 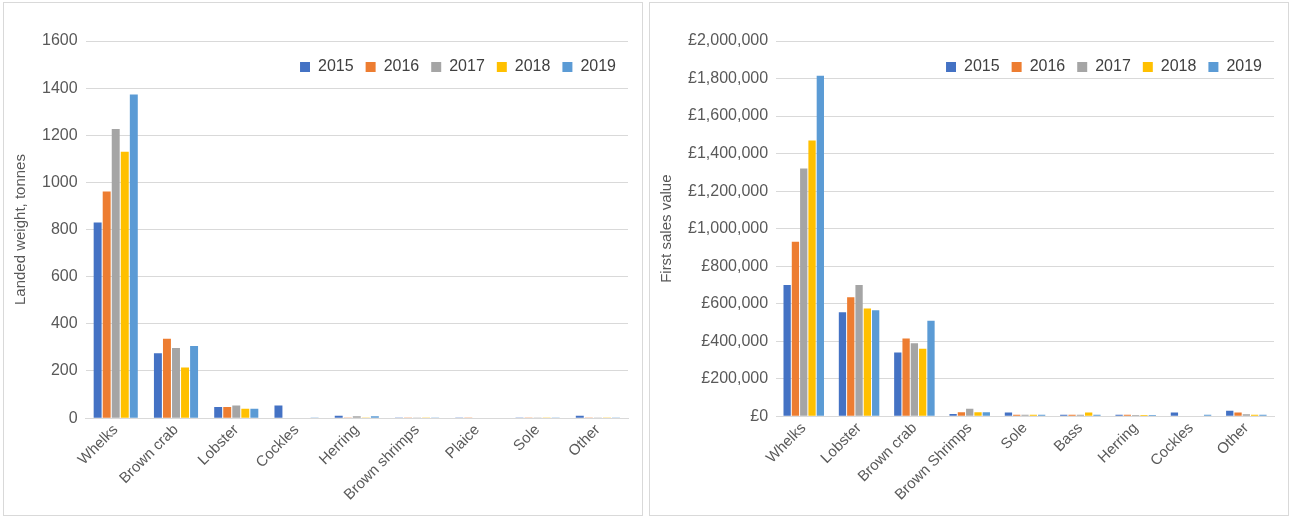 I want to click on y-axis-title: Landed weight, tonnes, so click(x=20, y=230).